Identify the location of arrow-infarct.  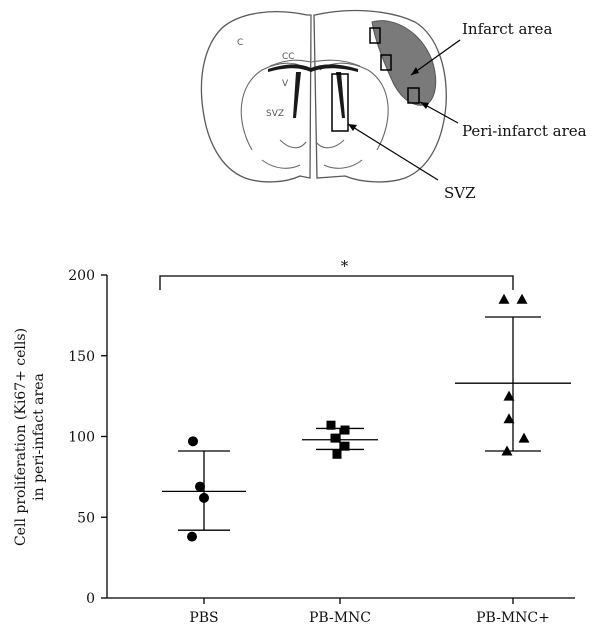
(435, 57).